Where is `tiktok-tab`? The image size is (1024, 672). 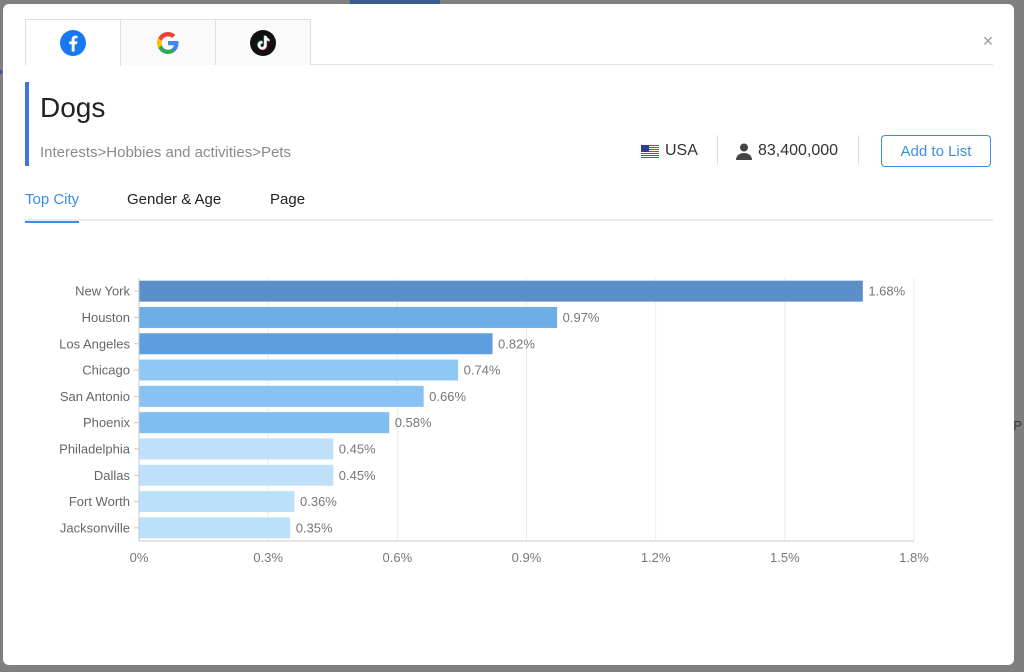
tiktok-tab is located at coordinates (263, 42).